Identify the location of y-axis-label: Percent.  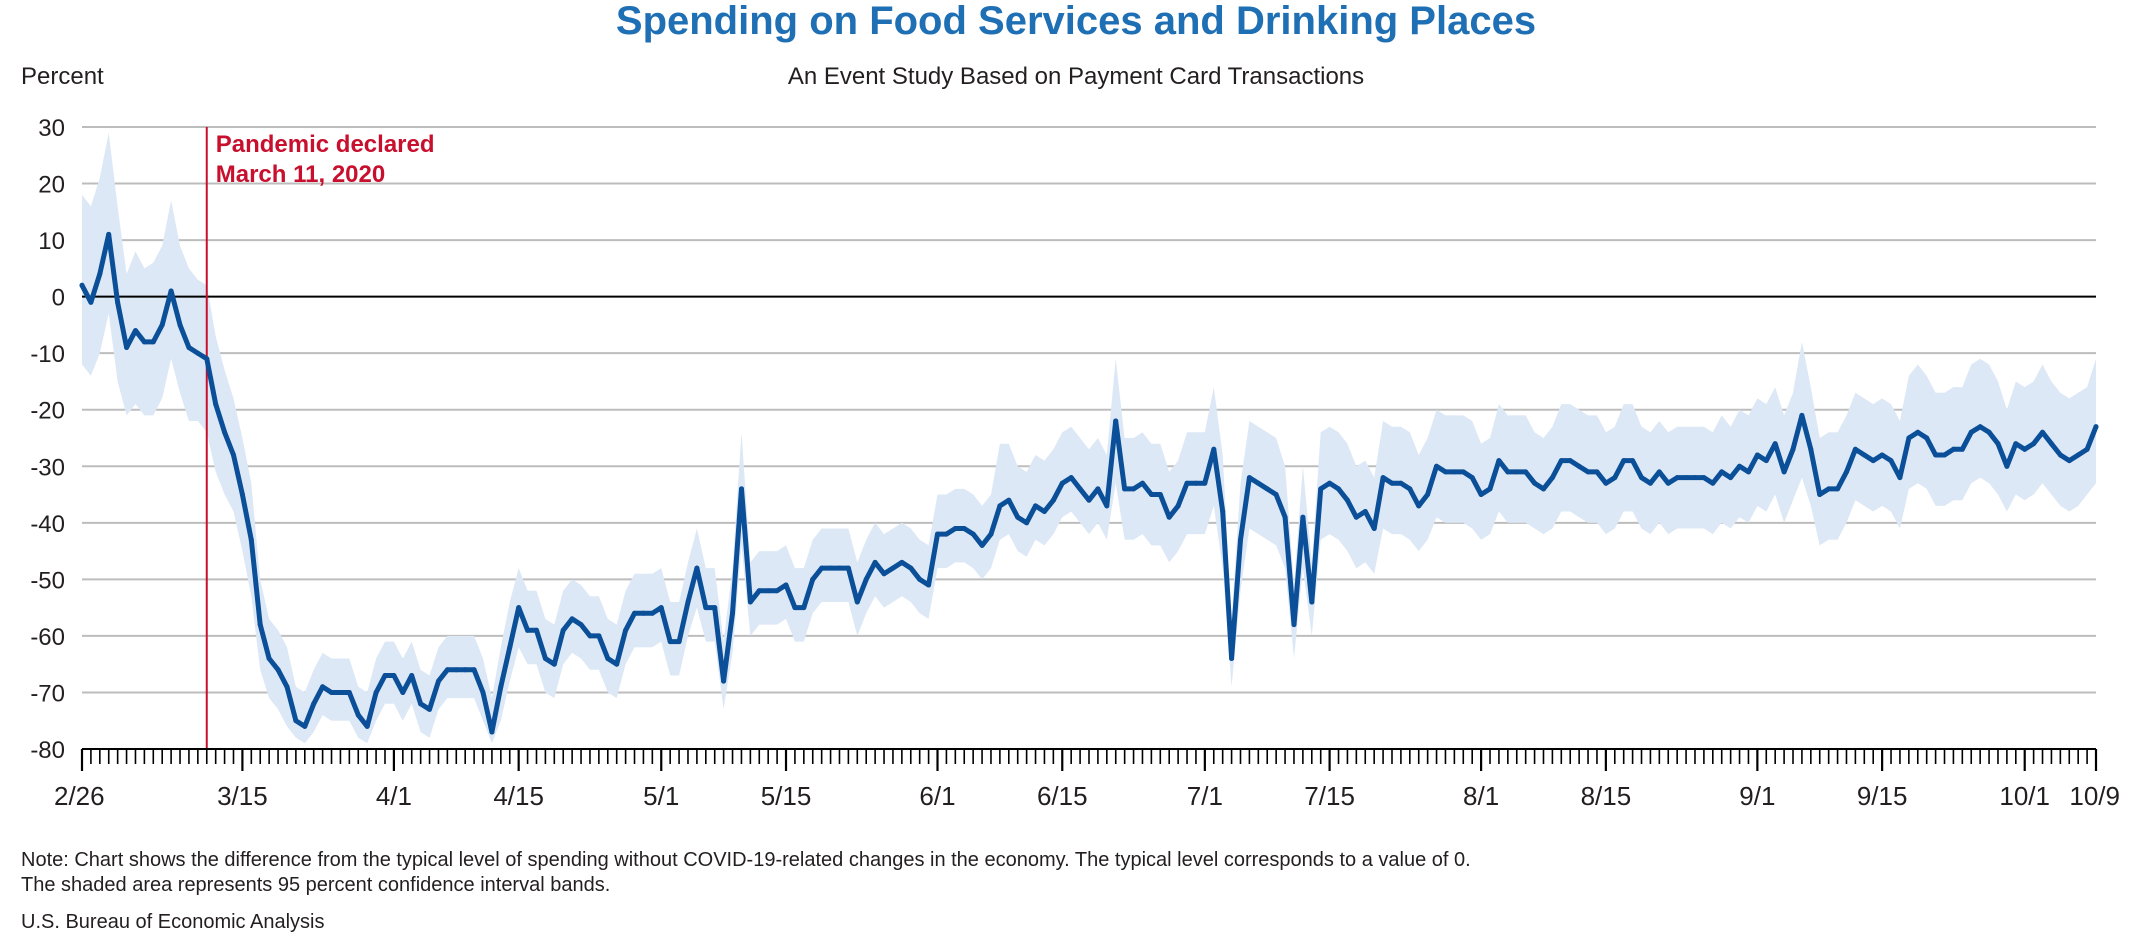
(62, 76).